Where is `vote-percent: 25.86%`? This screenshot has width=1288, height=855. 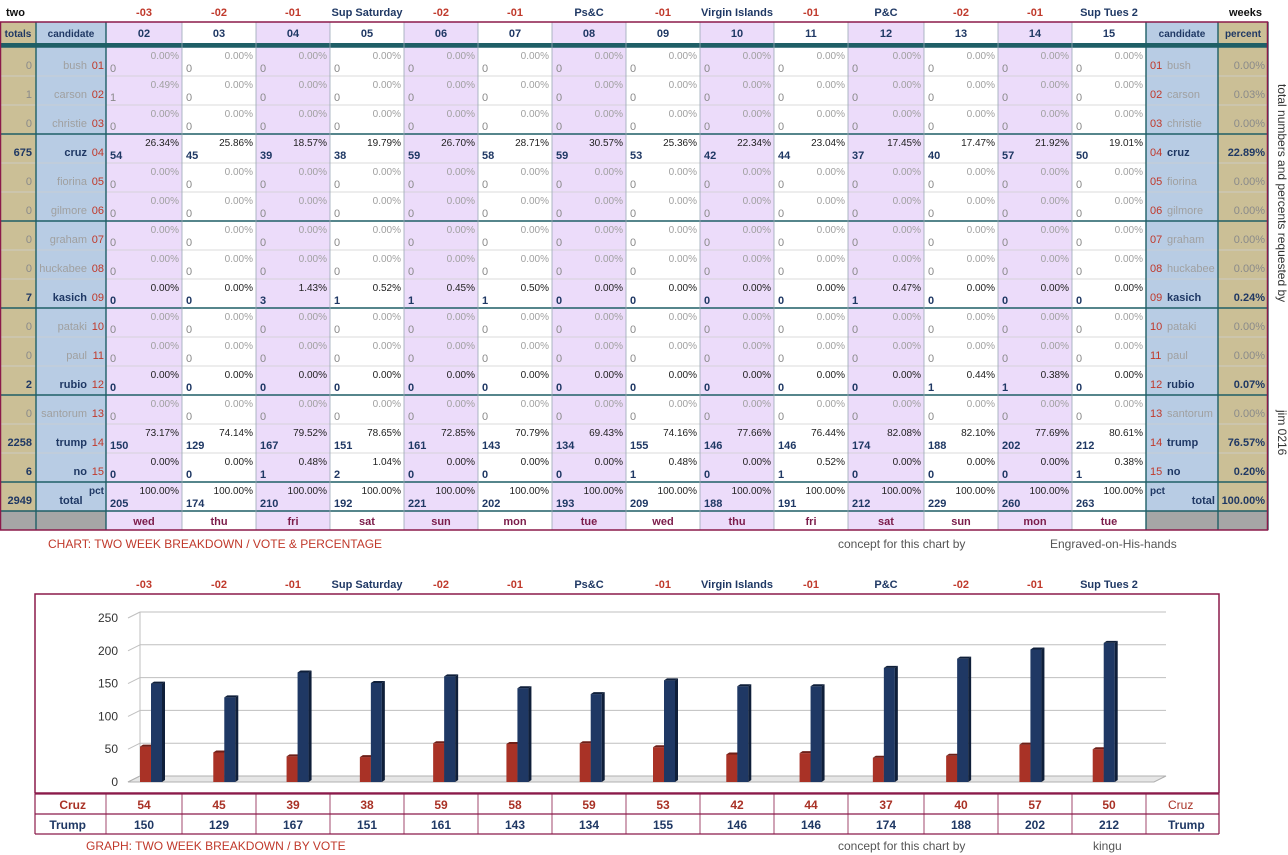 vote-percent: 25.86% is located at coordinates (236, 143).